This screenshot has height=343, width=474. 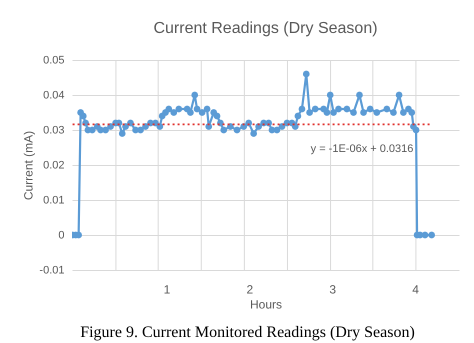 I want to click on x-axis-title: Hours, so click(x=266, y=305).